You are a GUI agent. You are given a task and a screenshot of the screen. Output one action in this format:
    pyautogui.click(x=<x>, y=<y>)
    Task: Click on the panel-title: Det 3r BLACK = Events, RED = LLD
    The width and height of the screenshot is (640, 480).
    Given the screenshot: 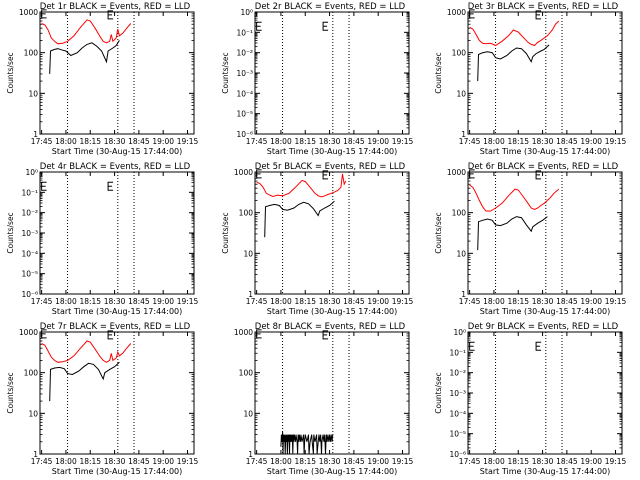 What is the action you would take?
    pyautogui.click(x=543, y=7)
    